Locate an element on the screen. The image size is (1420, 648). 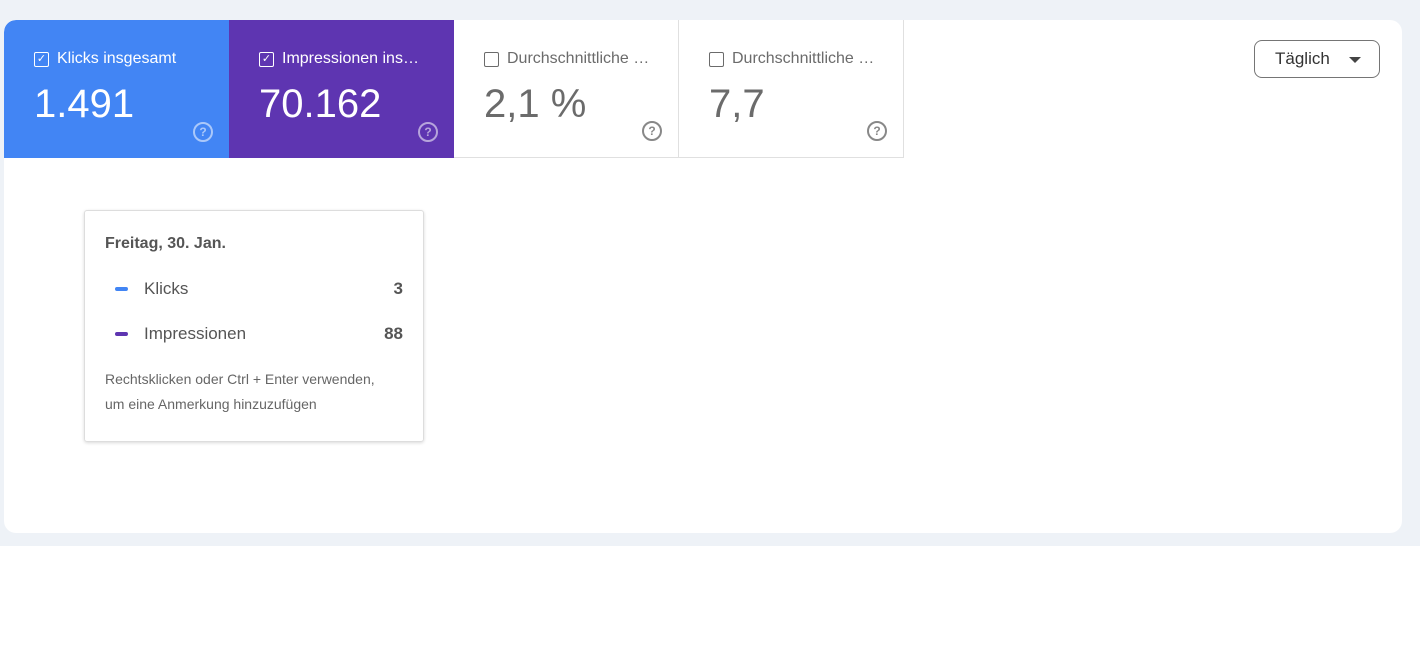
granularity-dropdown: Täglich is located at coordinates (1317, 59).